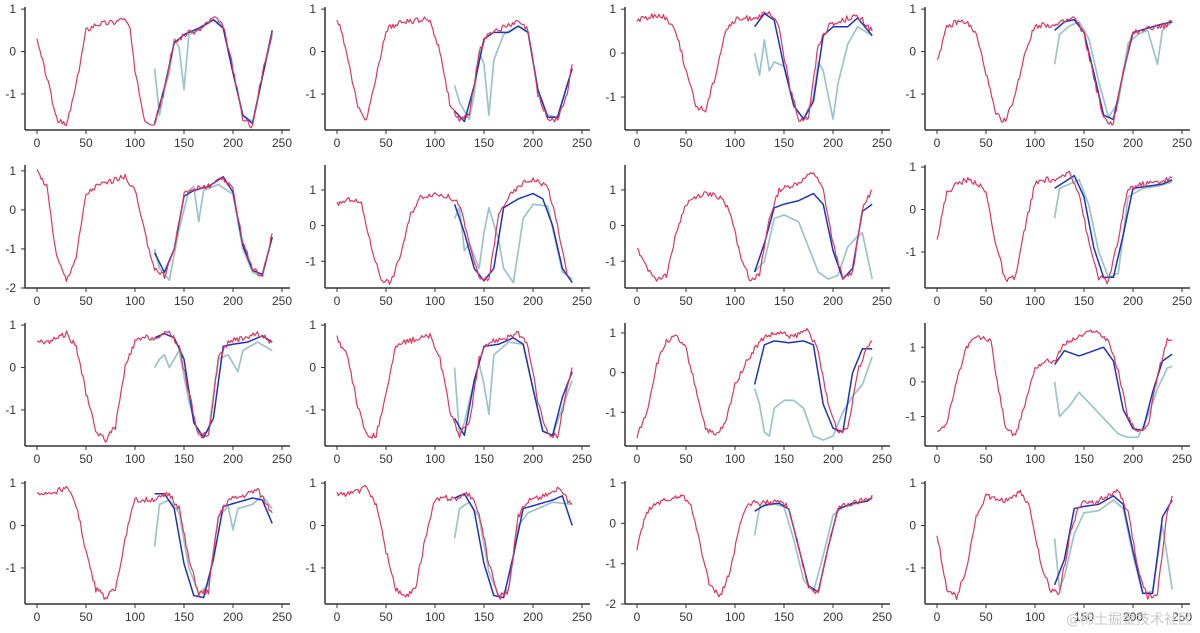 The height and width of the screenshot is (633, 1200). I want to click on panel-2: -1 0 1 0 50 100 150 200 250, so click(448, 76).